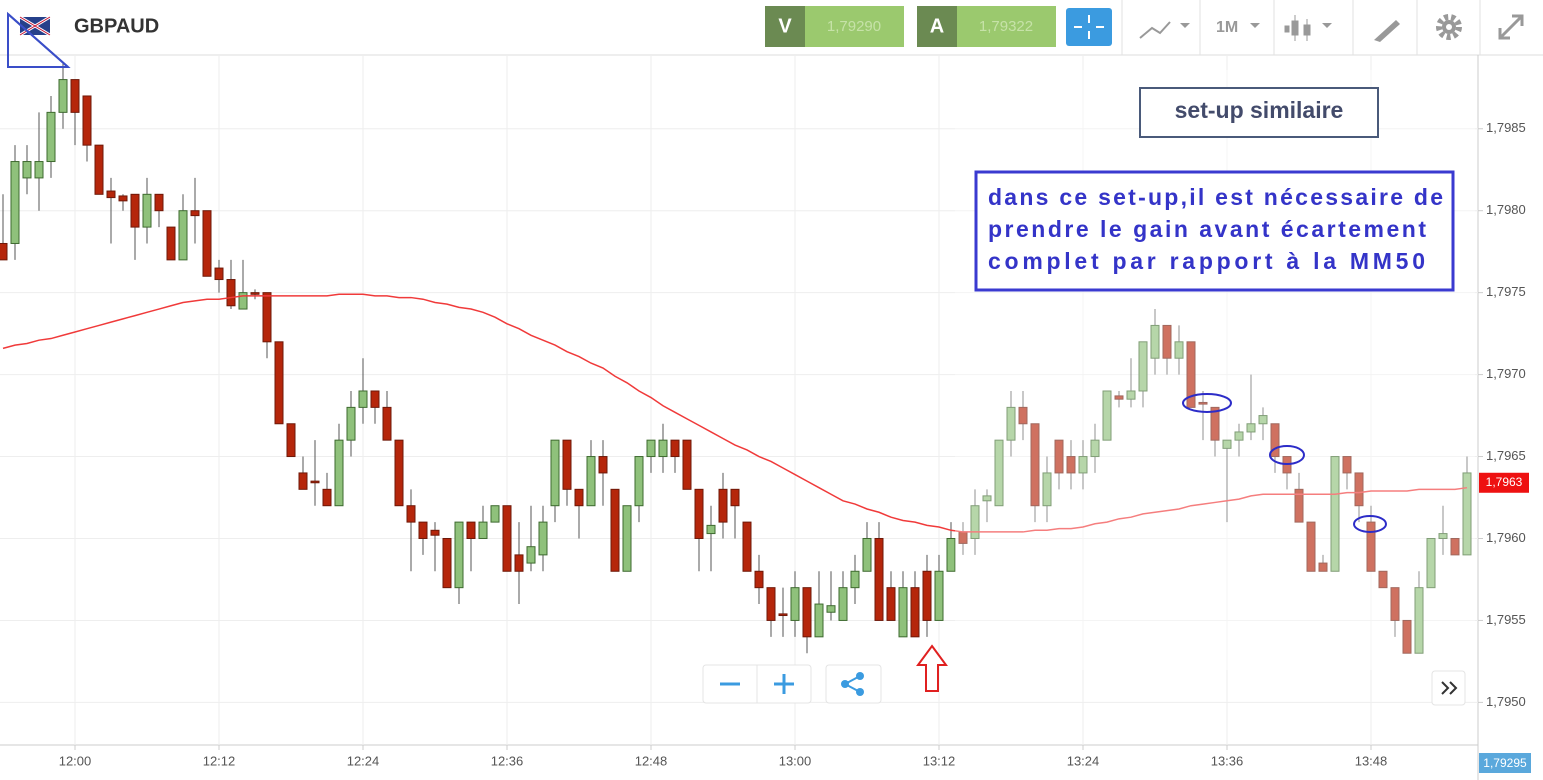 Image resolution: width=1543 pixels, height=780 pixels. Describe the element at coordinates (1259, 110) in the screenshot. I see `setup-label: set-up similaire` at that location.